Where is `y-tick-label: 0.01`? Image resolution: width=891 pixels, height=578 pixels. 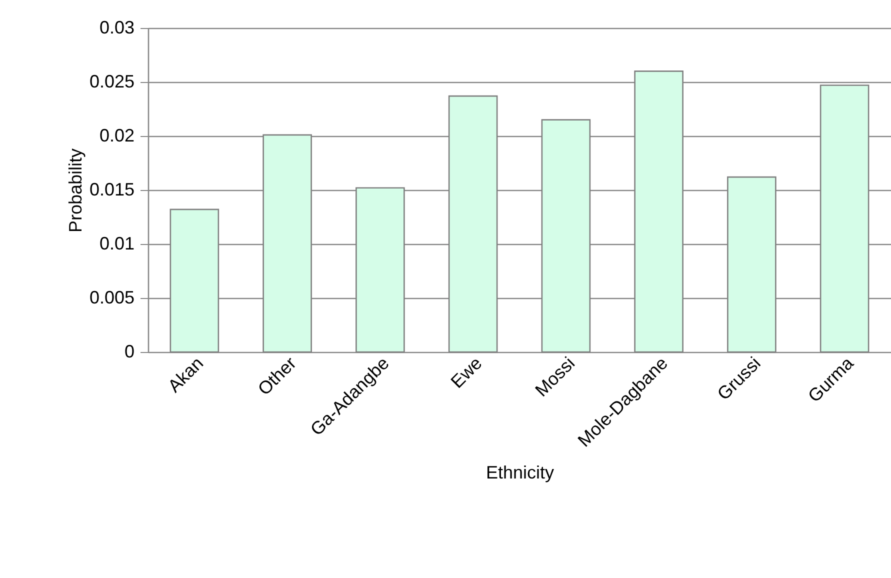 y-tick-label: 0.01 is located at coordinates (116, 244).